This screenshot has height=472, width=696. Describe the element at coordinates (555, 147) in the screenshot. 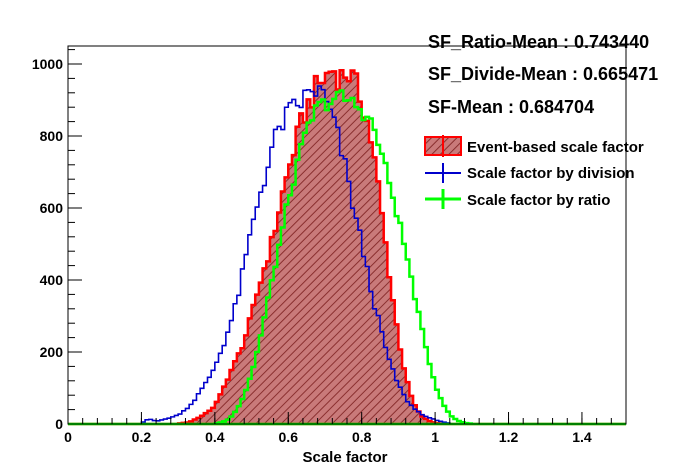

I see `legend-label-event-based: Event-based scale factor` at that location.